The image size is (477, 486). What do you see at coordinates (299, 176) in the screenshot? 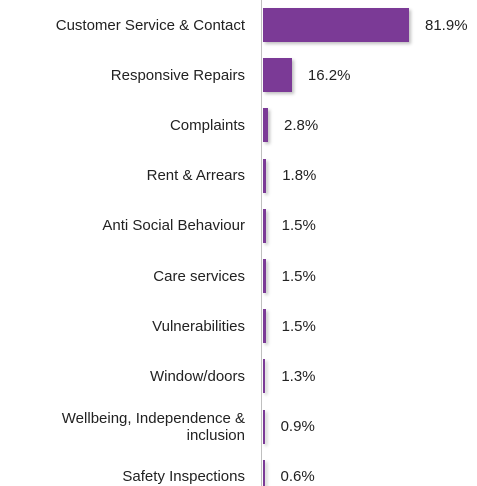
I see `value-label: 1.8%` at bounding box center [299, 176].